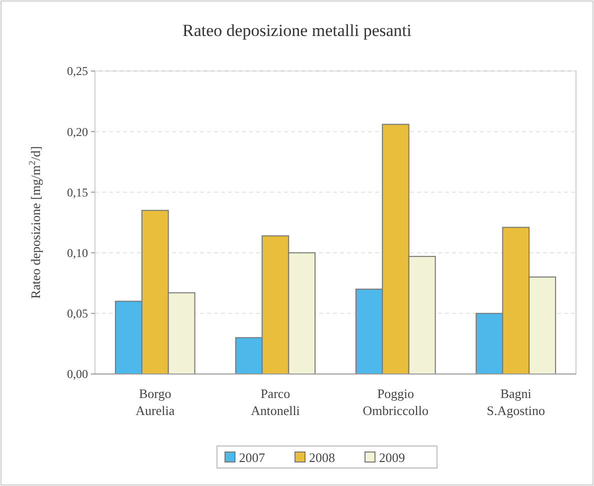 The width and height of the screenshot is (594, 486). Describe the element at coordinates (252, 457) in the screenshot. I see `legend-label: 2007` at that location.